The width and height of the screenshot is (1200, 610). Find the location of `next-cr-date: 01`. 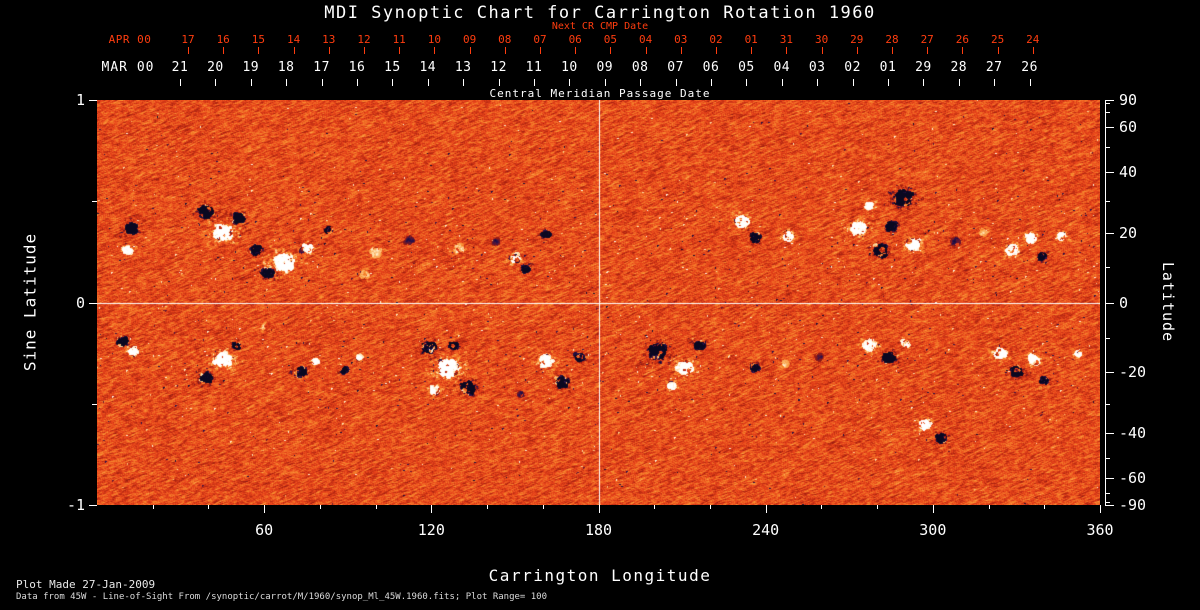

next-cr-date: 01 is located at coordinates (751, 39).